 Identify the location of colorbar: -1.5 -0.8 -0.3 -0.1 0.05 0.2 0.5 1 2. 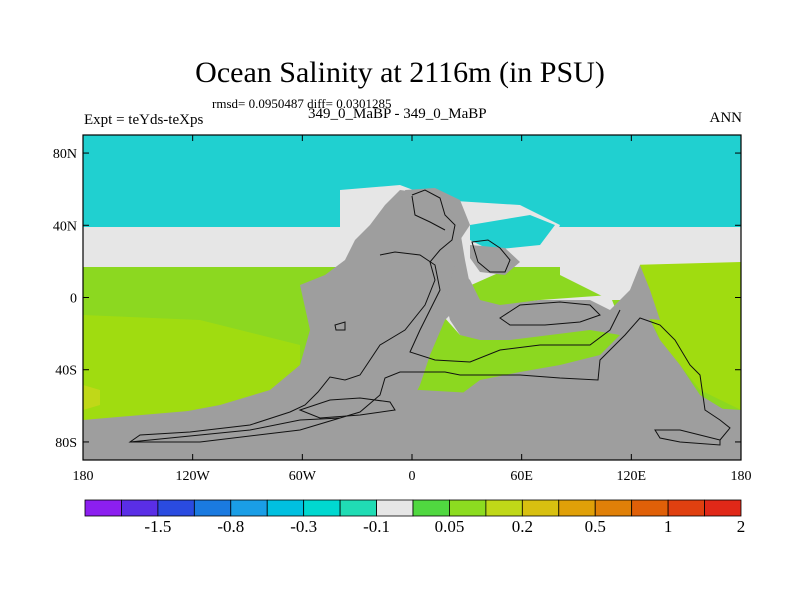
(415, 517).